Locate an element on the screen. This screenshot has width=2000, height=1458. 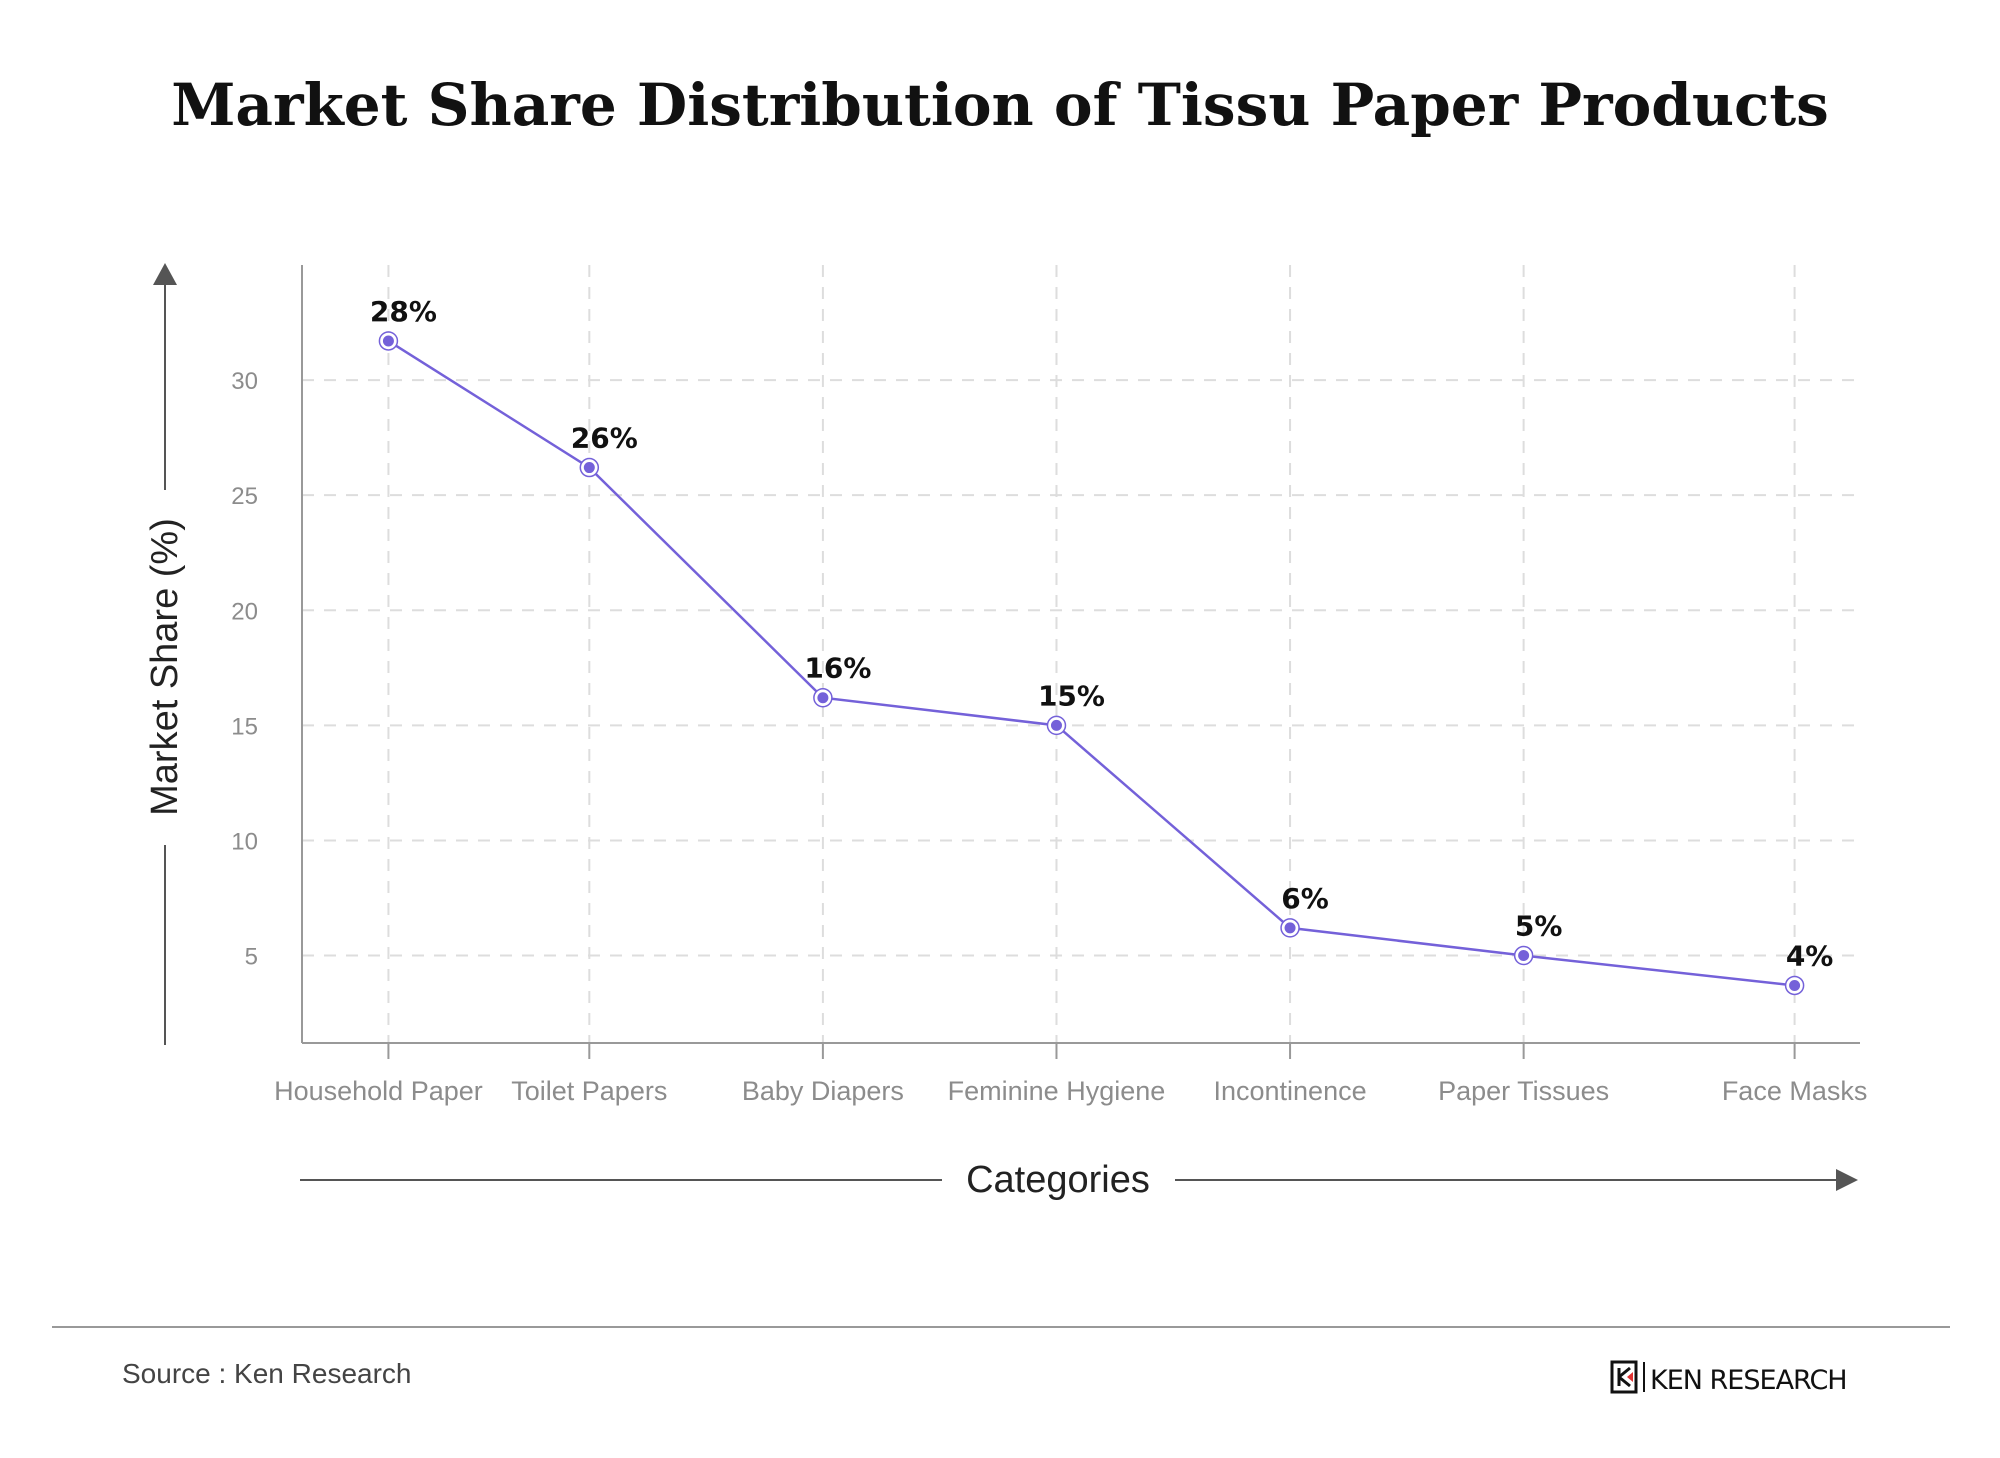
x-axis-title: Categories is located at coordinates (1058, 1180).